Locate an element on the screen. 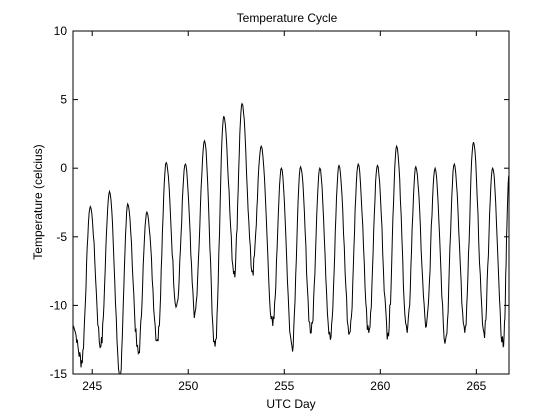 The height and width of the screenshot is (420, 560). x-tick-label: 260 is located at coordinates (380, 386).